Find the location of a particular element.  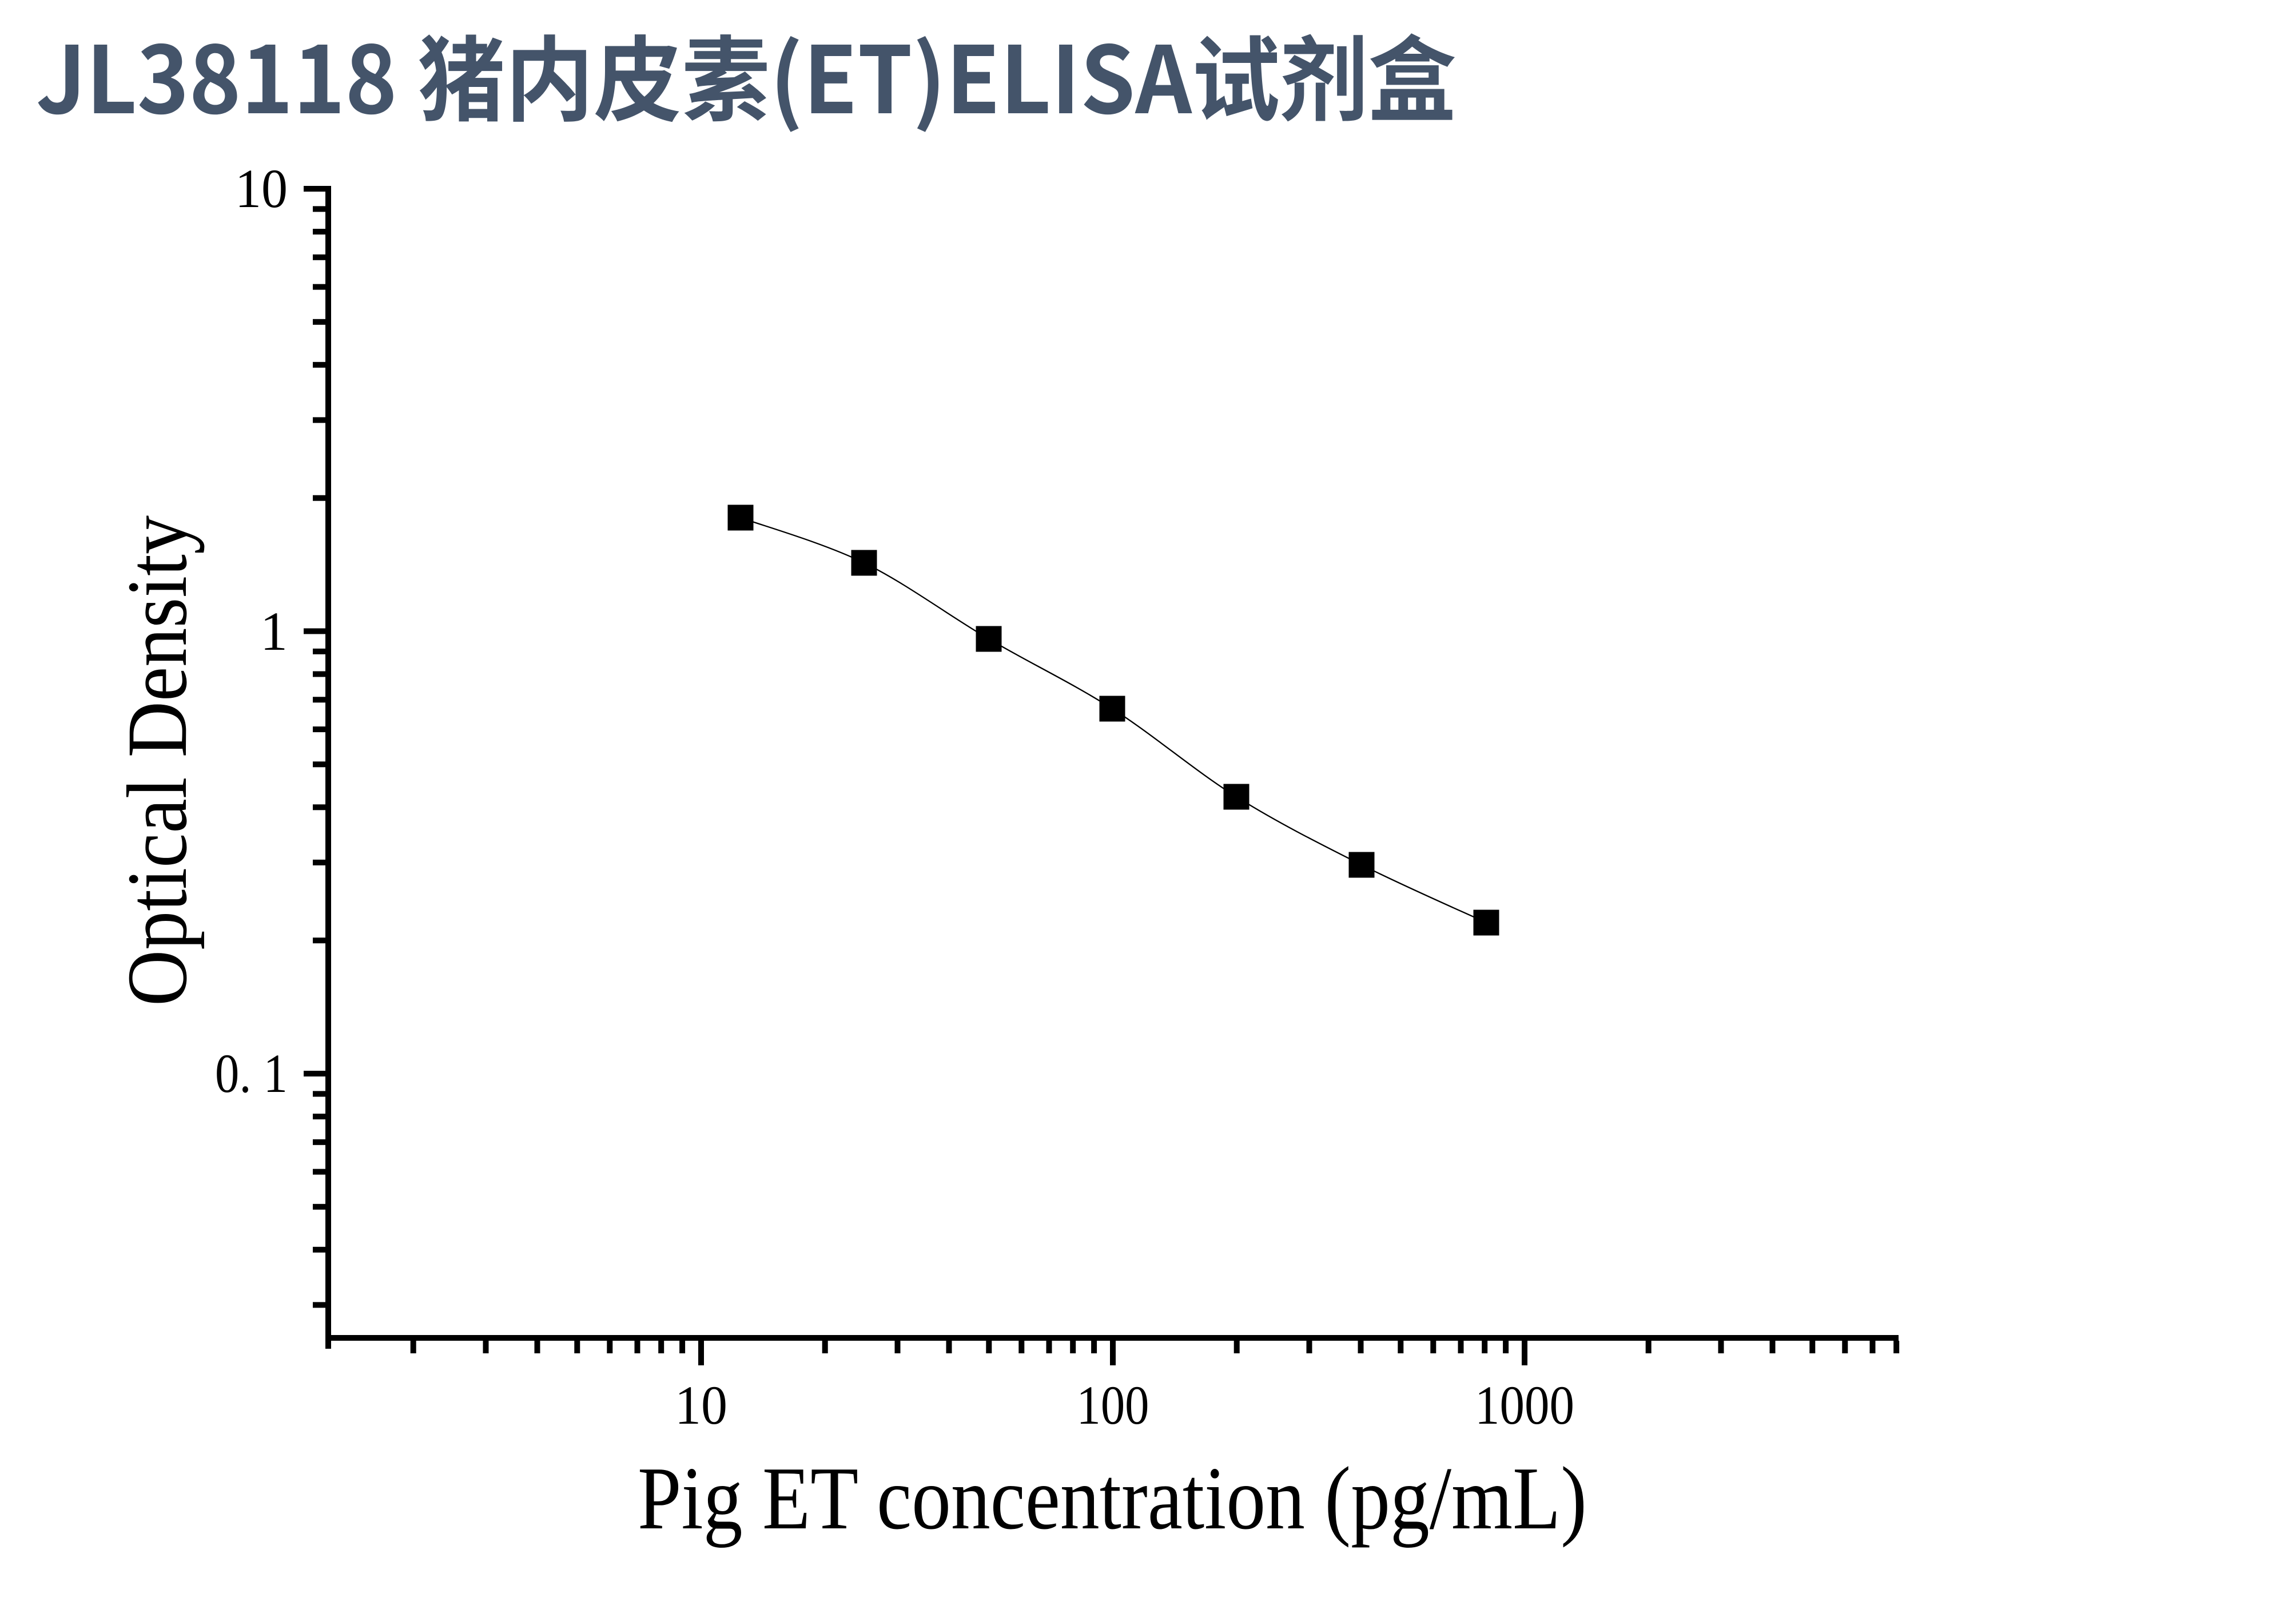

svg-text: 1 is located at coordinates (274, 631).